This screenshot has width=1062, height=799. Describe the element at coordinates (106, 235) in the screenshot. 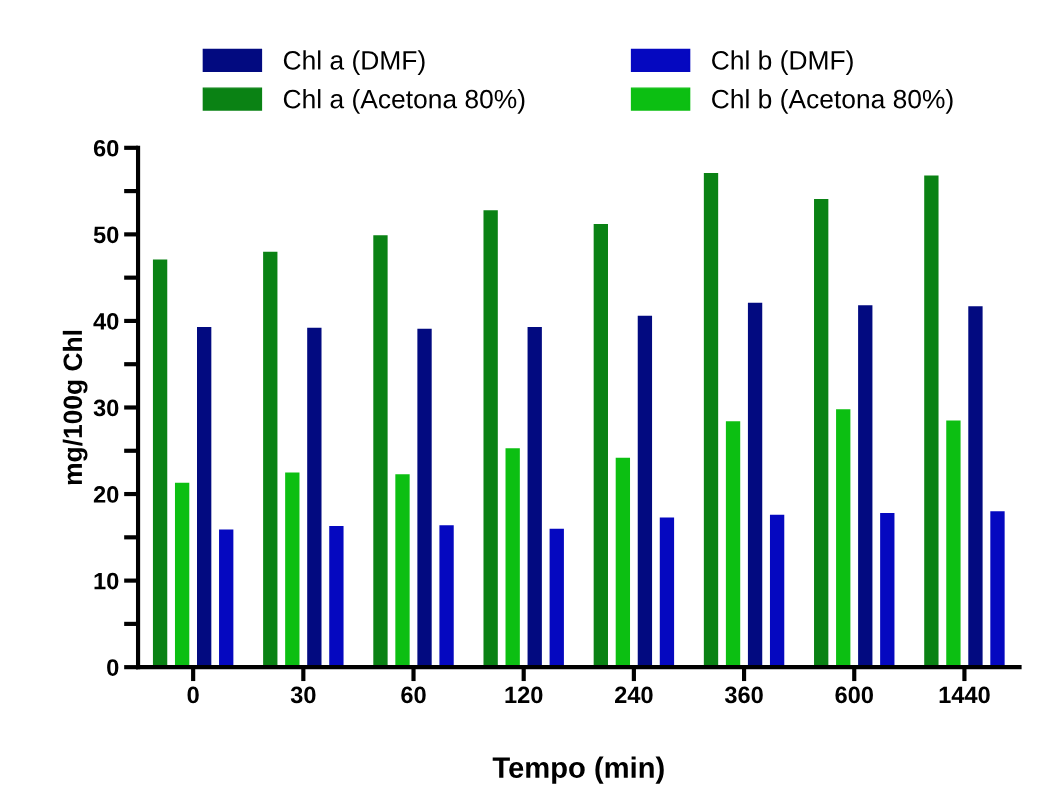

I see `y-tick-label: 50` at that location.